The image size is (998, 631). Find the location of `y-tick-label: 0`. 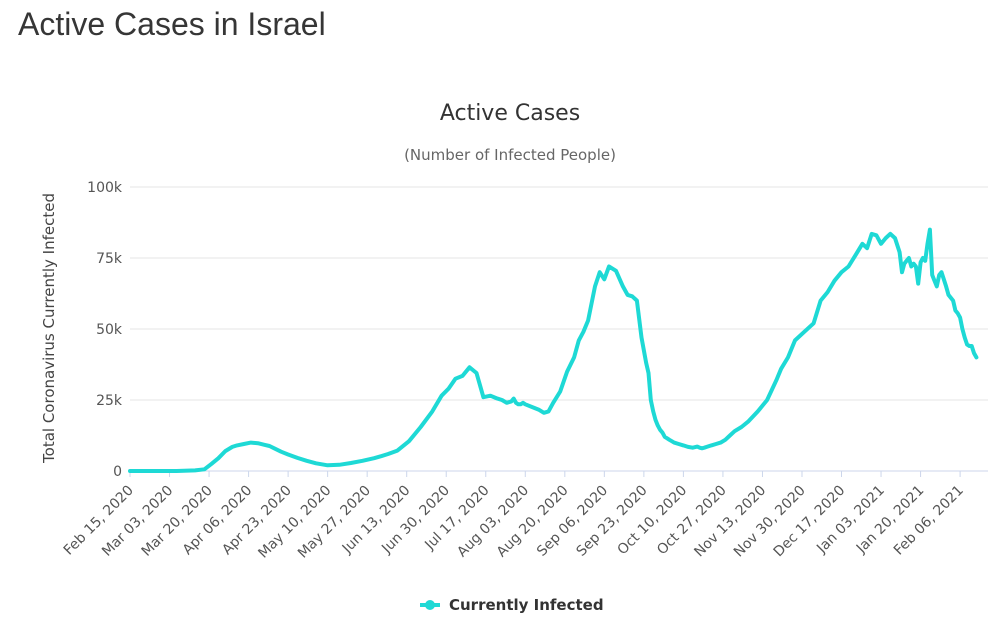

y-tick-label: 0 is located at coordinates (117, 472).